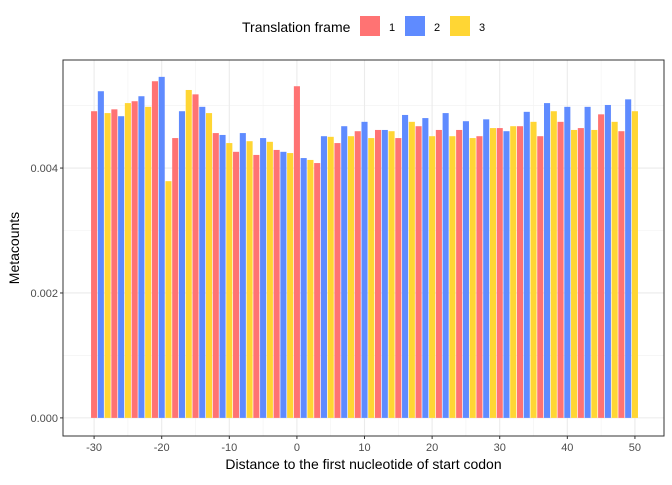  What do you see at coordinates (635, 448) in the screenshot?
I see `x-tick-label: 50` at bounding box center [635, 448].